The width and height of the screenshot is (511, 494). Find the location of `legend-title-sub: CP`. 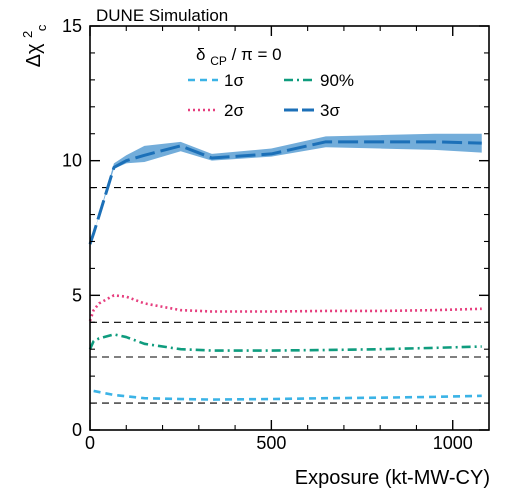

legend-title-sub: CP is located at coordinates (218, 61).